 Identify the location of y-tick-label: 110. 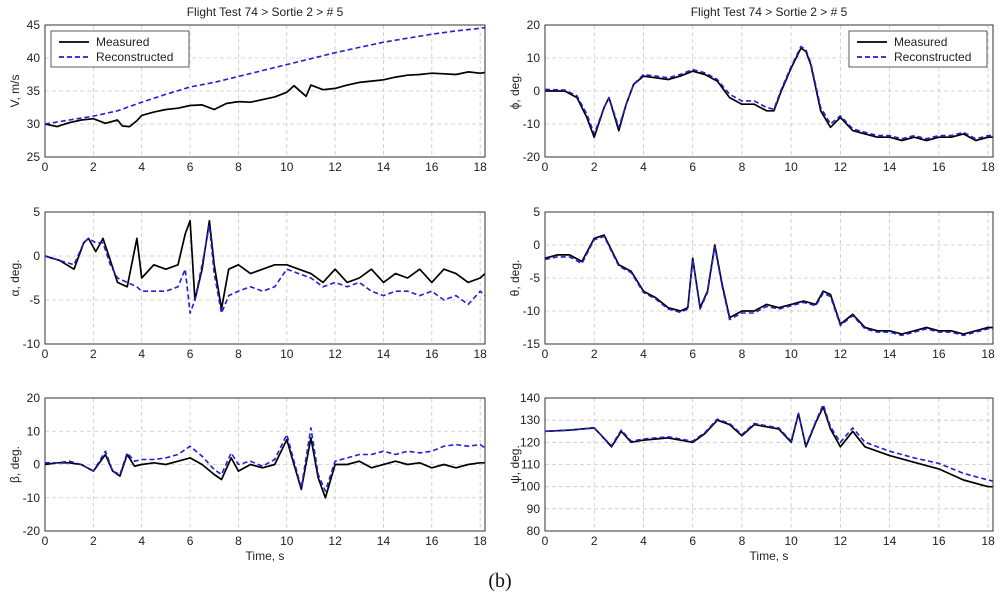
(530, 465).